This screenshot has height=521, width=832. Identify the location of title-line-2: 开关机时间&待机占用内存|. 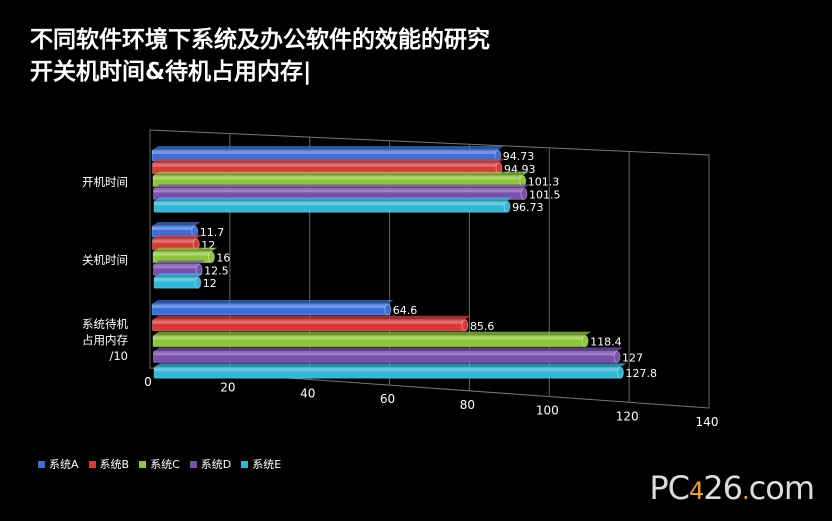
(171, 72).